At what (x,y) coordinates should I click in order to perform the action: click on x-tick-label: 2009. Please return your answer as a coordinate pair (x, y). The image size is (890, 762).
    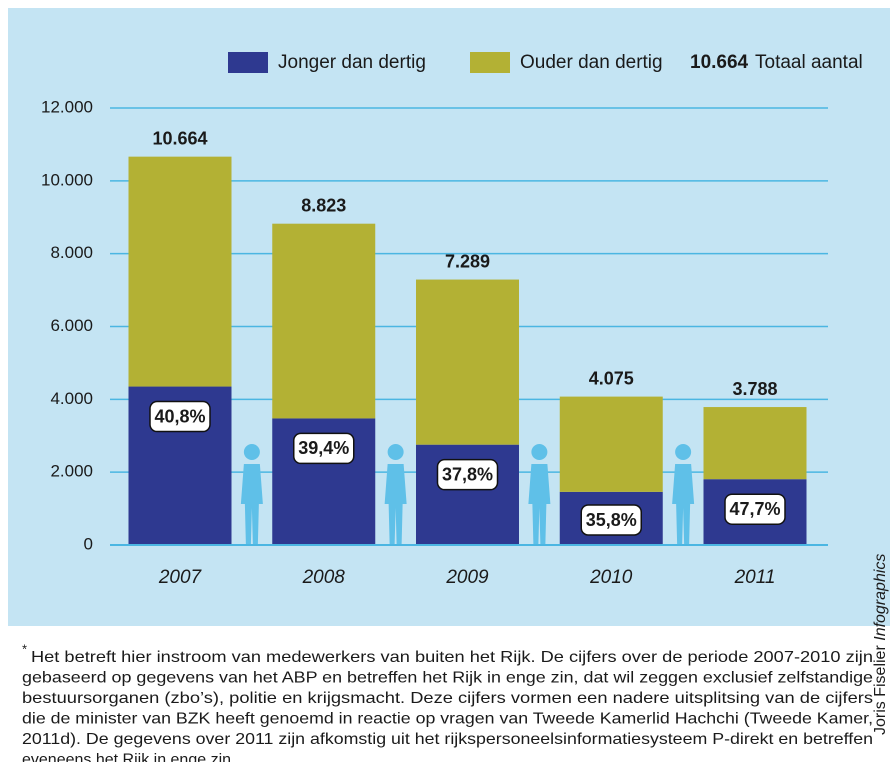
    Looking at the image, I should click on (467, 577).